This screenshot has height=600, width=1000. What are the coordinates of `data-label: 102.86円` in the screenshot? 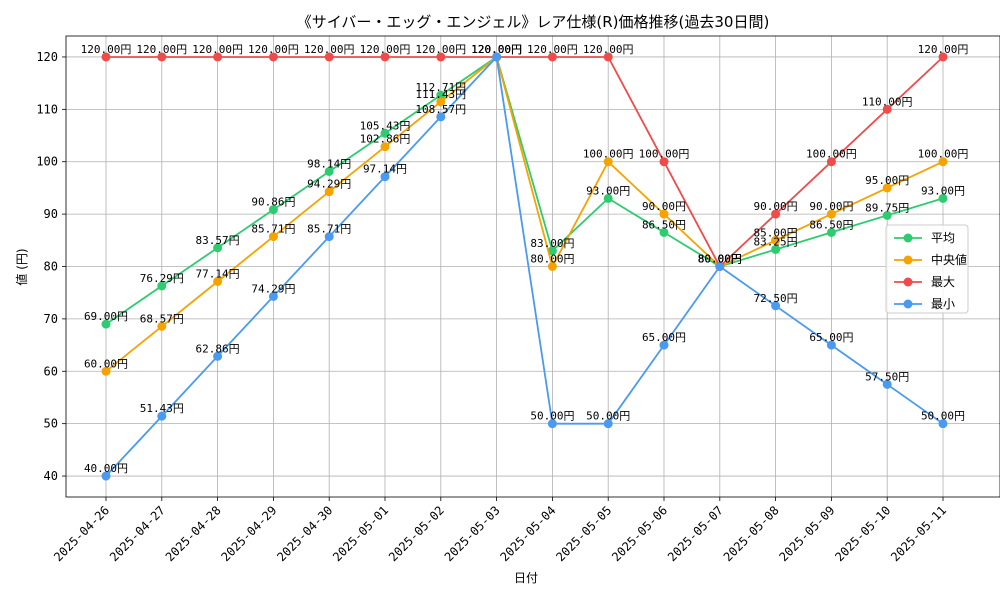 It's located at (385, 139).